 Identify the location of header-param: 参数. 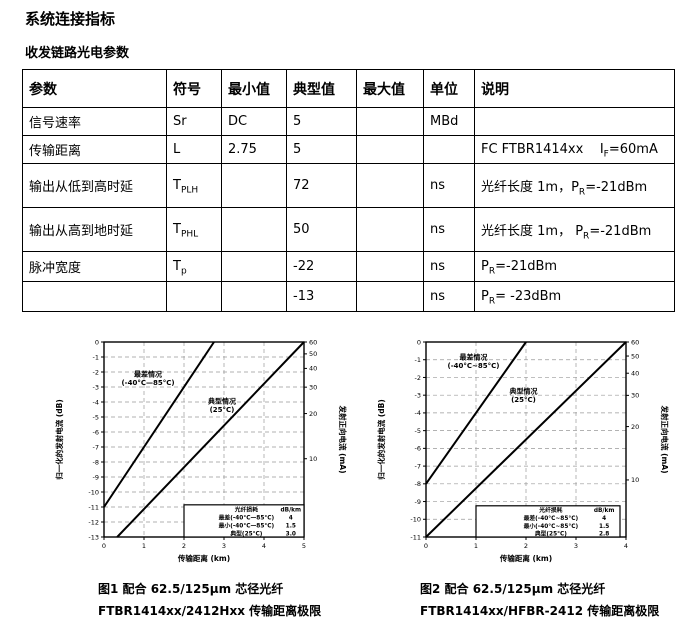
(94, 88).